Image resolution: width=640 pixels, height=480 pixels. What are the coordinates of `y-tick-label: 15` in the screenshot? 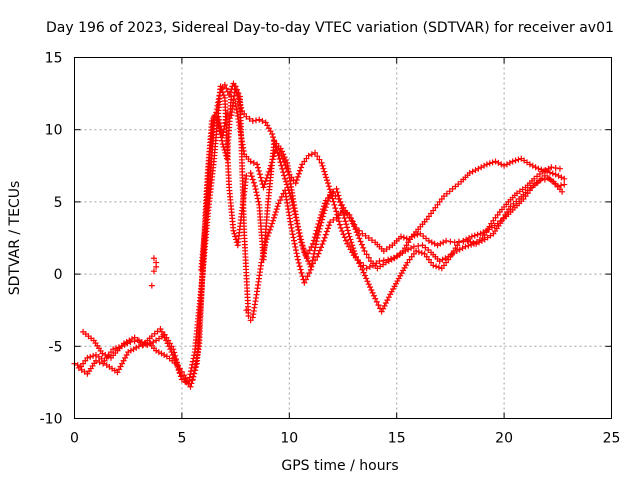 It's located at (54, 59).